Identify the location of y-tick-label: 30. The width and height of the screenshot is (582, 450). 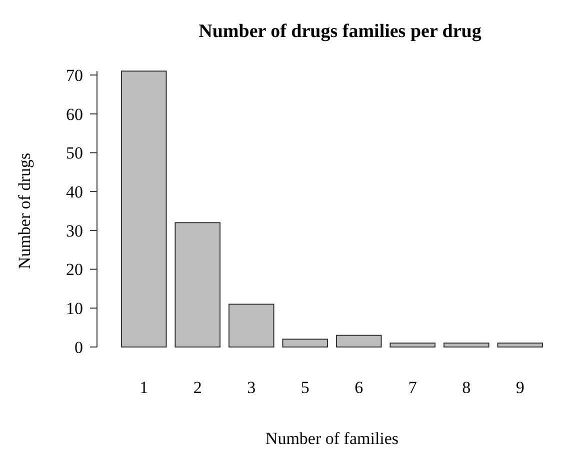
(74, 230).